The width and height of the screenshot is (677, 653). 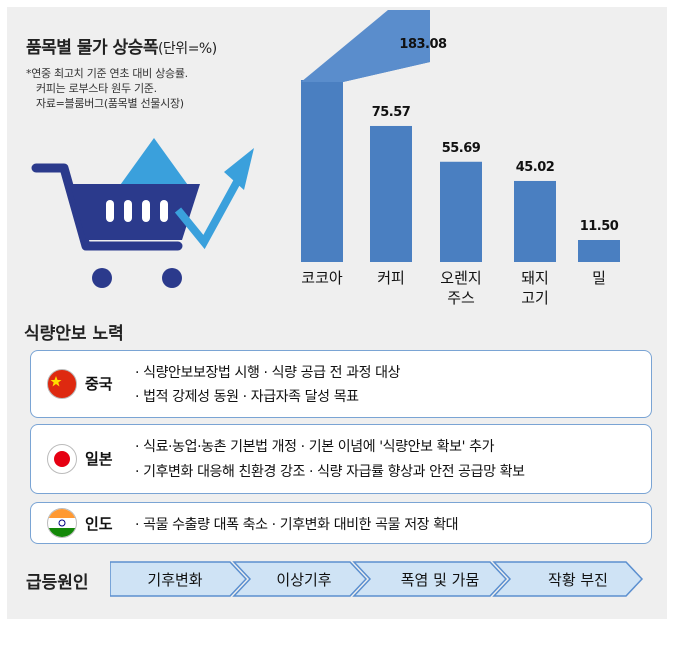 What do you see at coordinates (74, 334) in the screenshot?
I see `section-title: 식량안보 노력` at bounding box center [74, 334].